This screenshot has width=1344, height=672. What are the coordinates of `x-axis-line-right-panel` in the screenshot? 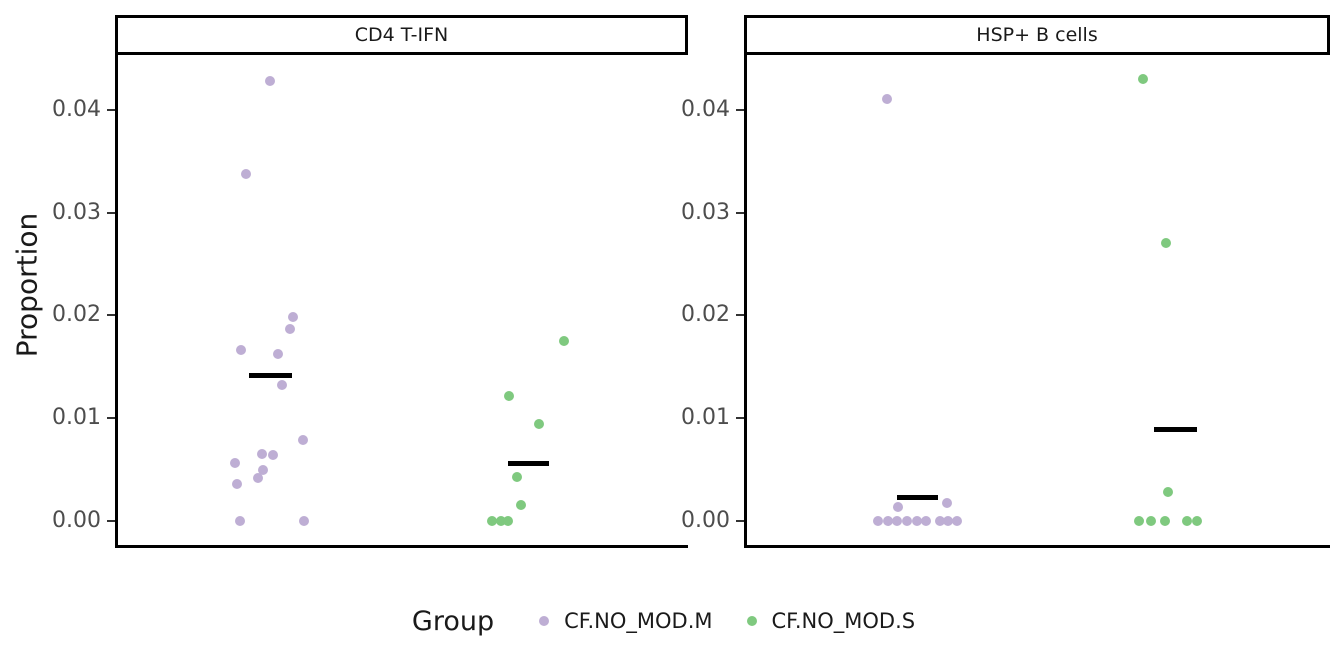 It's located at (1037, 546).